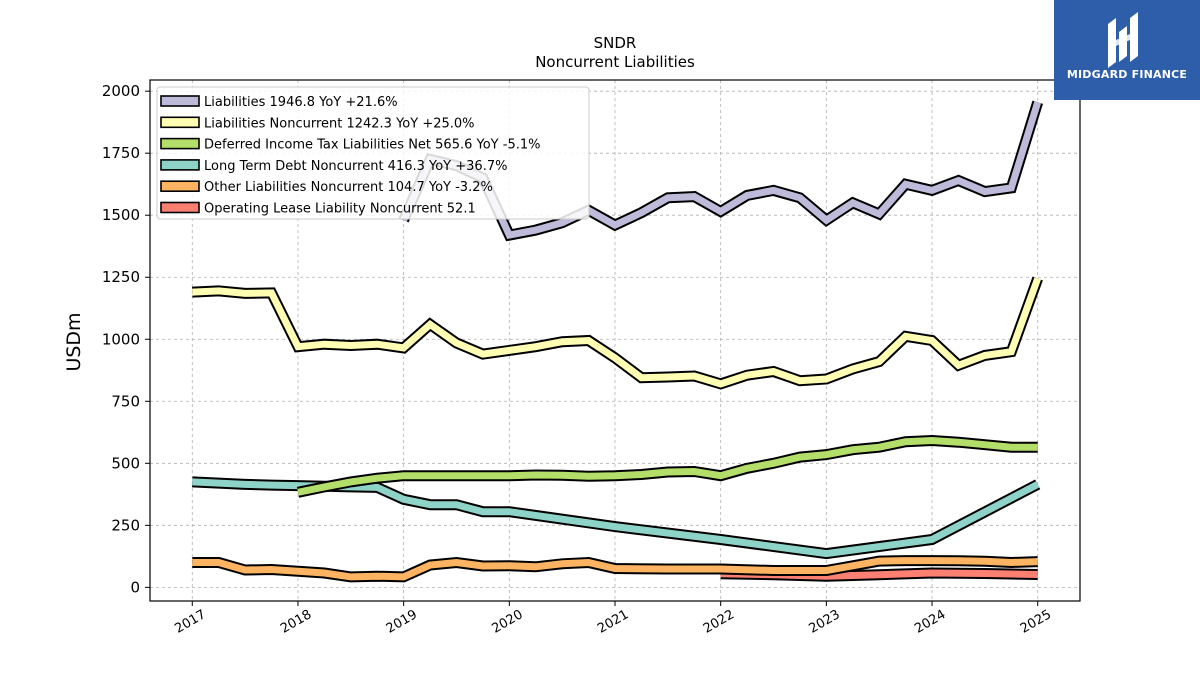 The height and width of the screenshot is (675, 1200). What do you see at coordinates (613, 622) in the screenshot?
I see `x-tick-label: 2021` at bounding box center [613, 622].